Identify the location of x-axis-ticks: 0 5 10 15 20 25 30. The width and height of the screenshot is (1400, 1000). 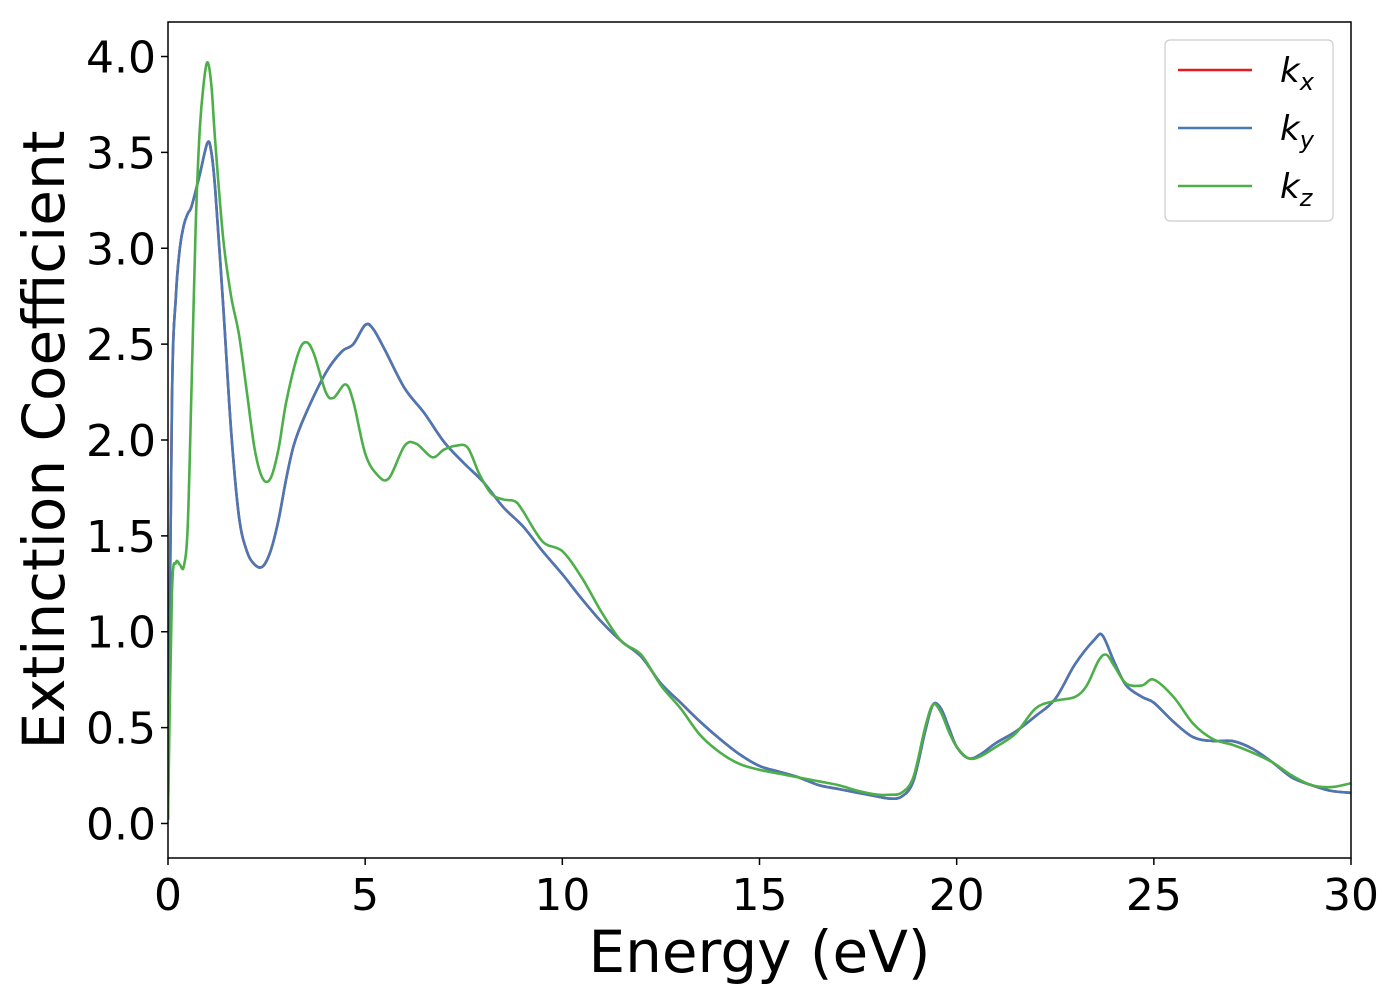
(766, 889).